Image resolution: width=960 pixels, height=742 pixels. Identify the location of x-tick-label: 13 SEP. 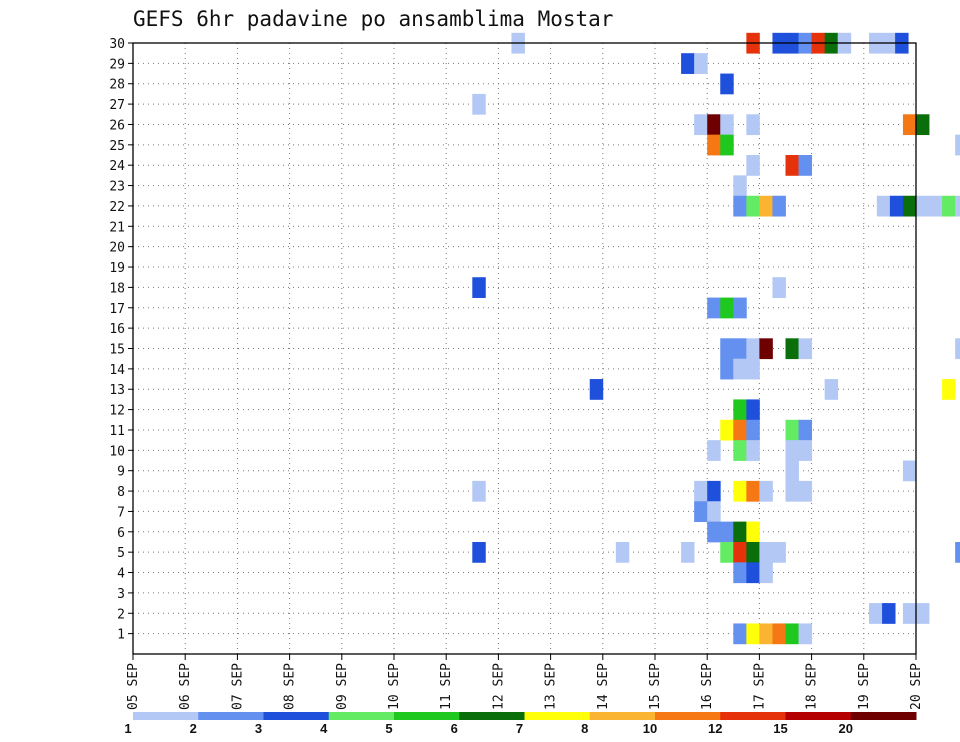
(551, 686).